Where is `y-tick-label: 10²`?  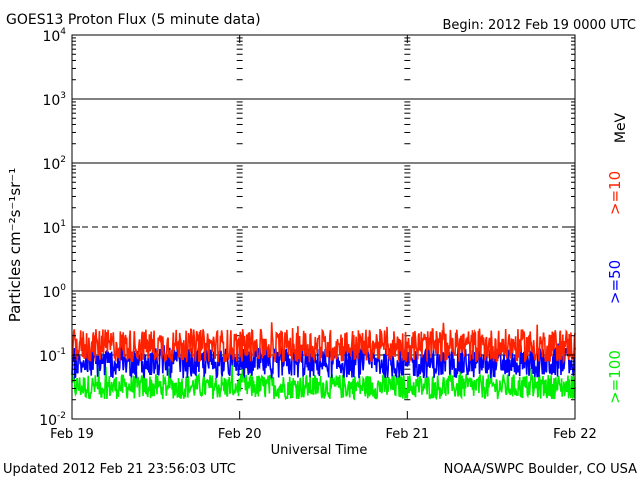 y-tick-label: 10² is located at coordinates (54, 164).